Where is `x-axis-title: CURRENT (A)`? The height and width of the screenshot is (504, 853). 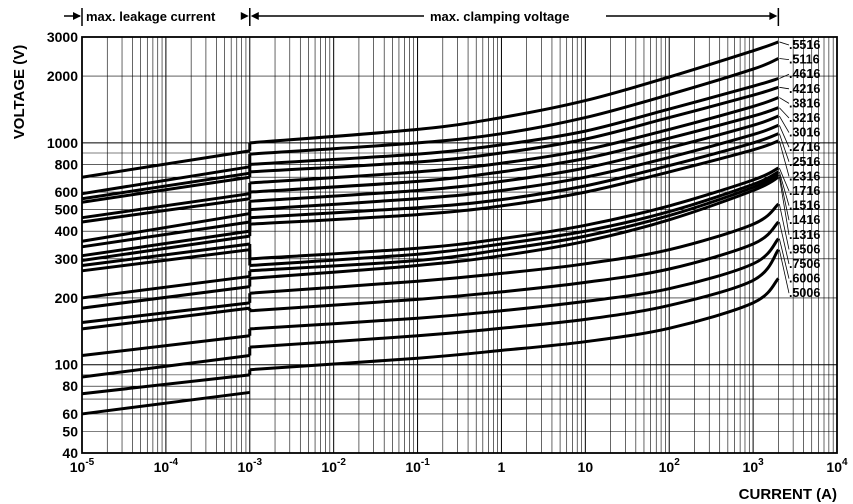 x-axis-title: CURRENT (A) is located at coordinates (788, 494).